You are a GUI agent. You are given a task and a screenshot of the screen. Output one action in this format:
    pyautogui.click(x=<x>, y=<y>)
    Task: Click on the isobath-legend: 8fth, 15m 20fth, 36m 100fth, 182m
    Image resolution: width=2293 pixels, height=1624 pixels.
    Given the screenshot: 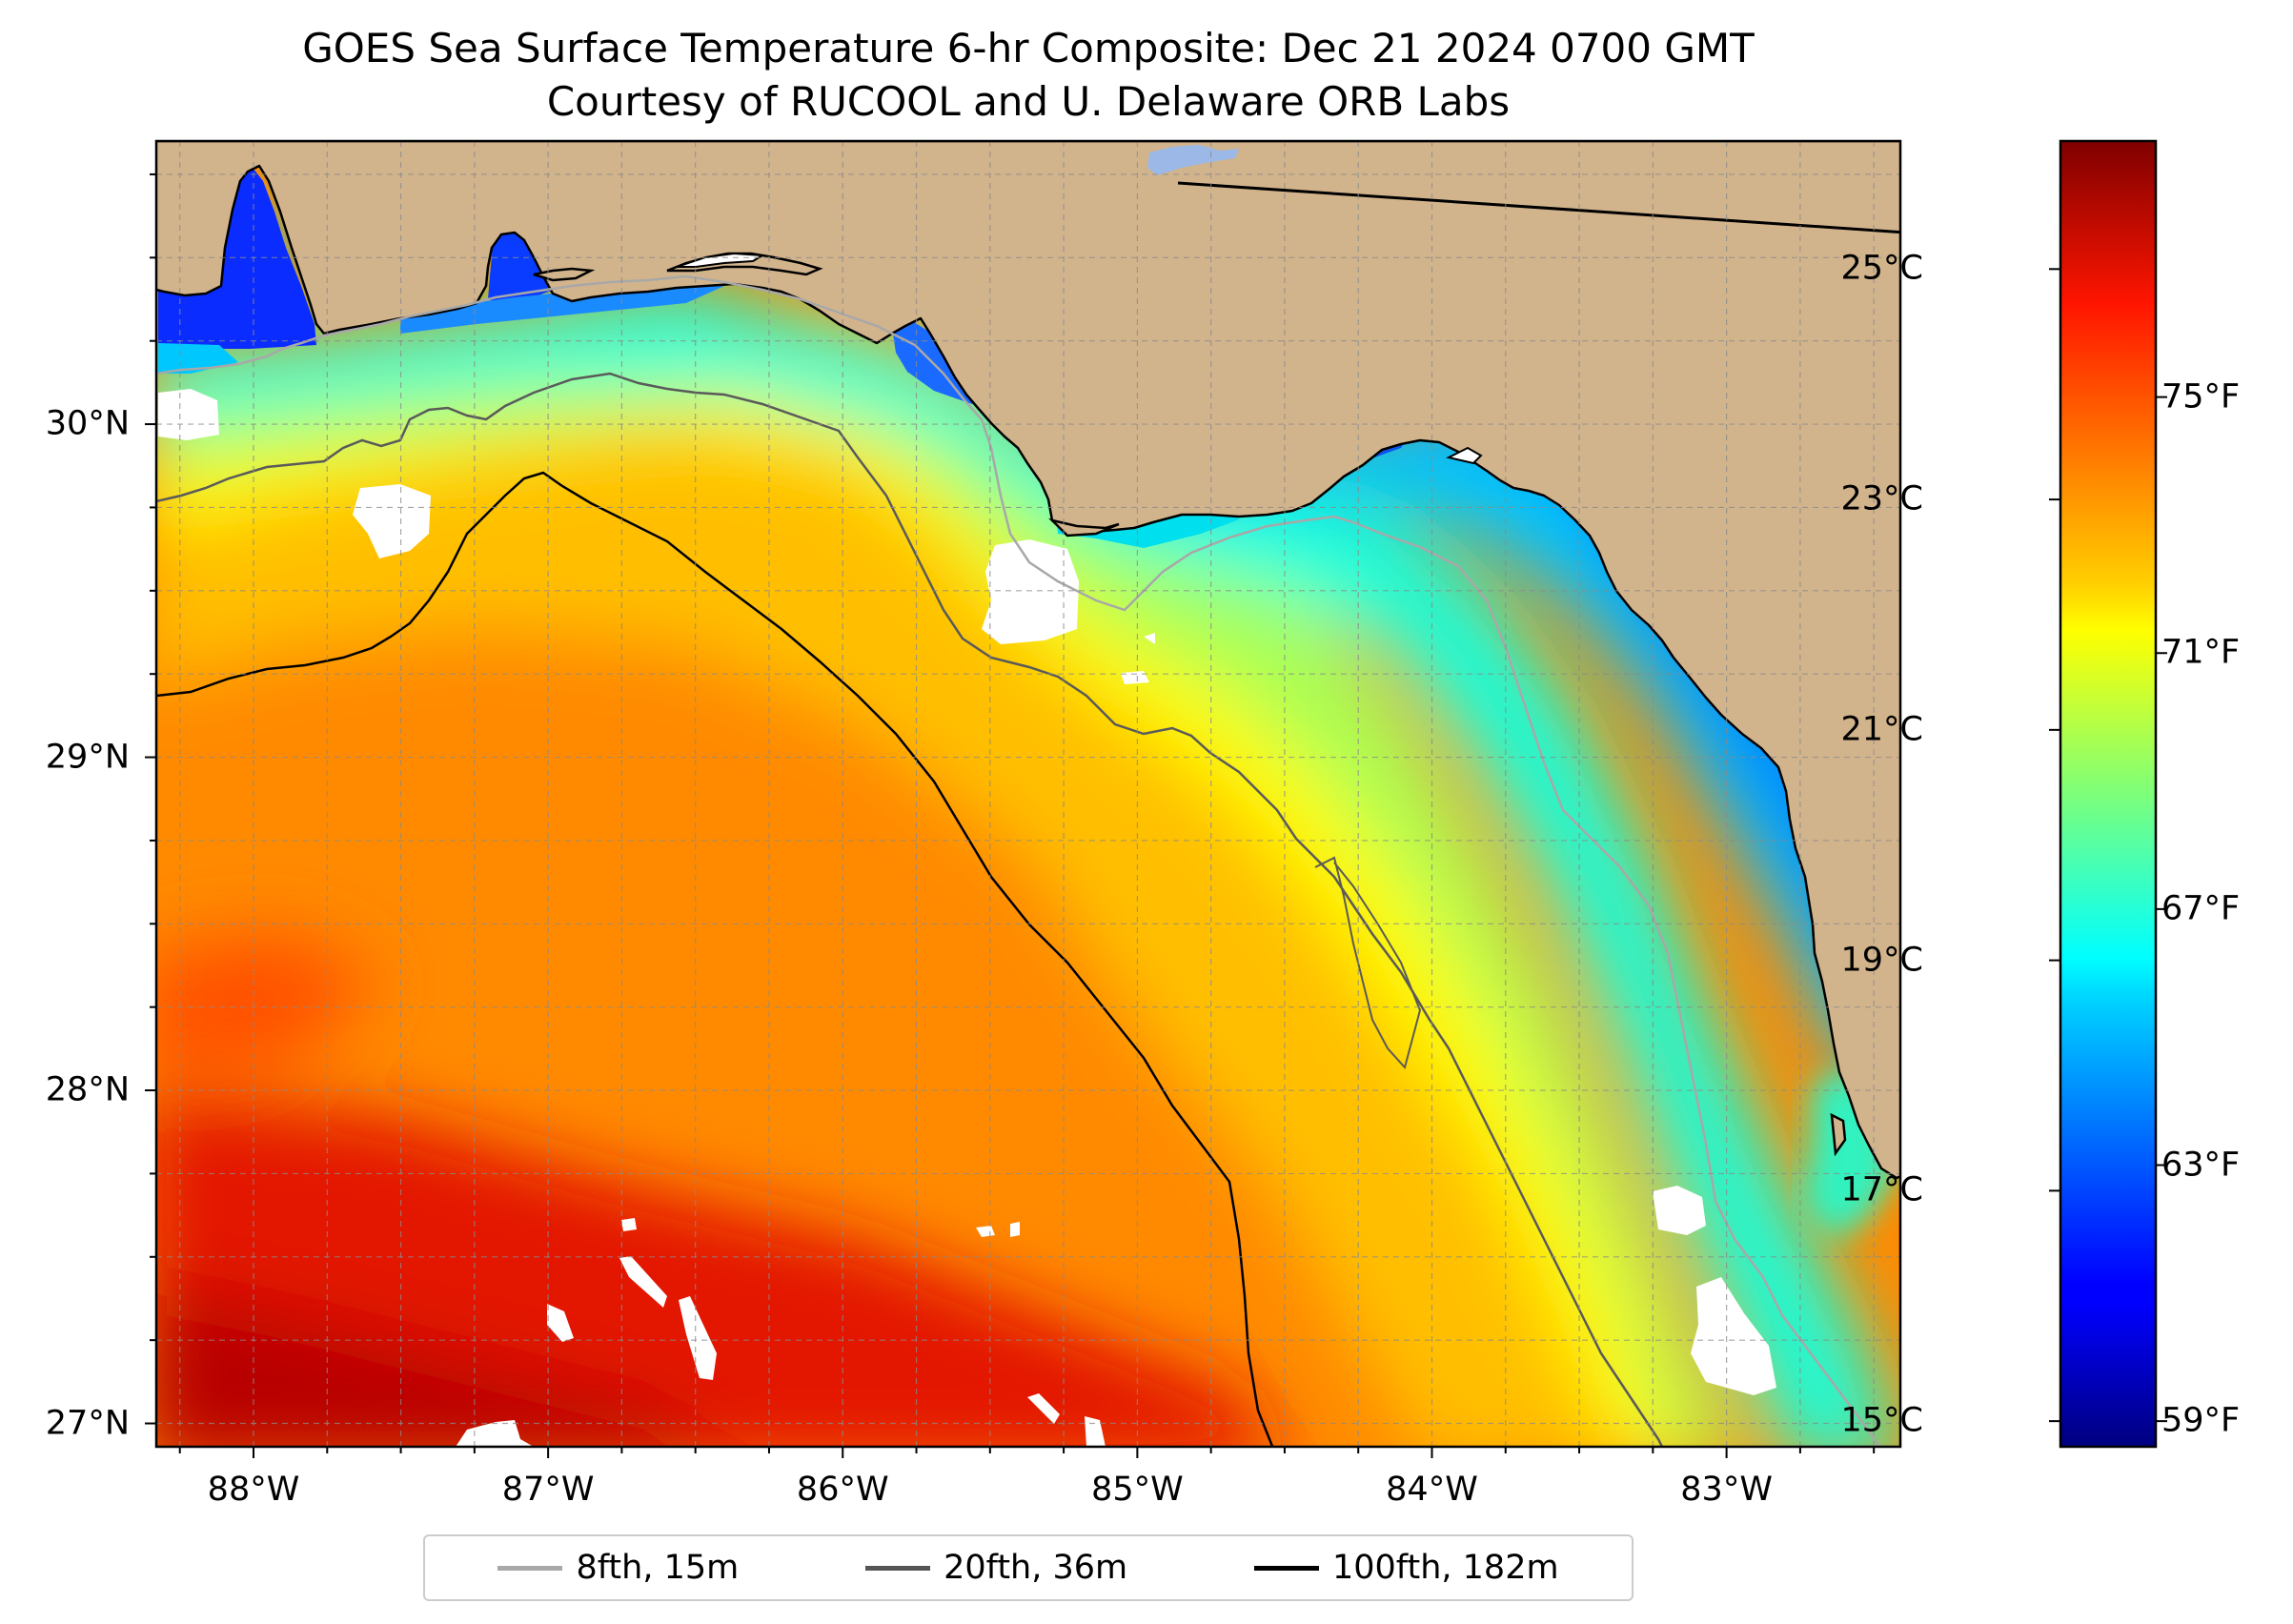 What is the action you would take?
    pyautogui.click(x=1029, y=1567)
    